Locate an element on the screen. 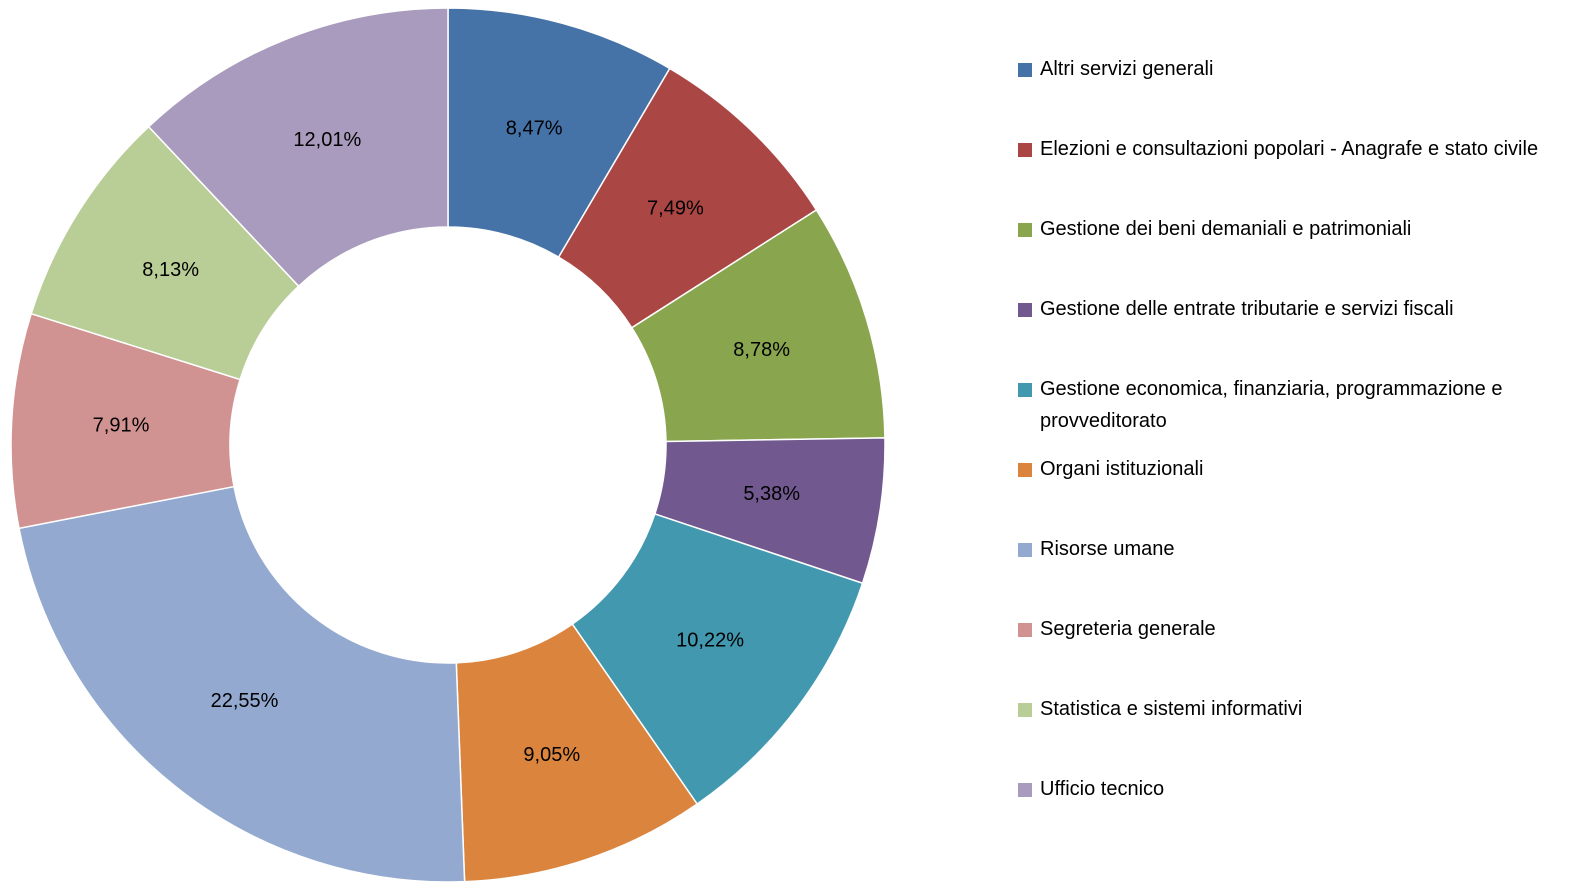 This screenshot has height=887, width=1577. data-label: 8,13% is located at coordinates (170, 270).